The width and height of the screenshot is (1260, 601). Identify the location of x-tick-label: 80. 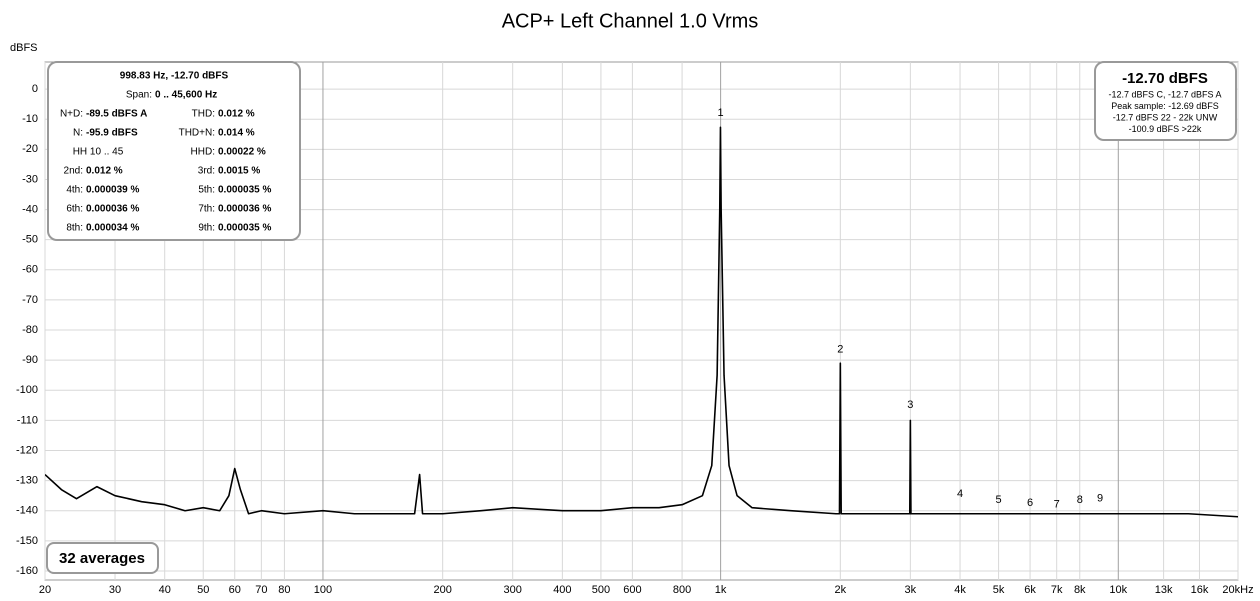
(284, 590).